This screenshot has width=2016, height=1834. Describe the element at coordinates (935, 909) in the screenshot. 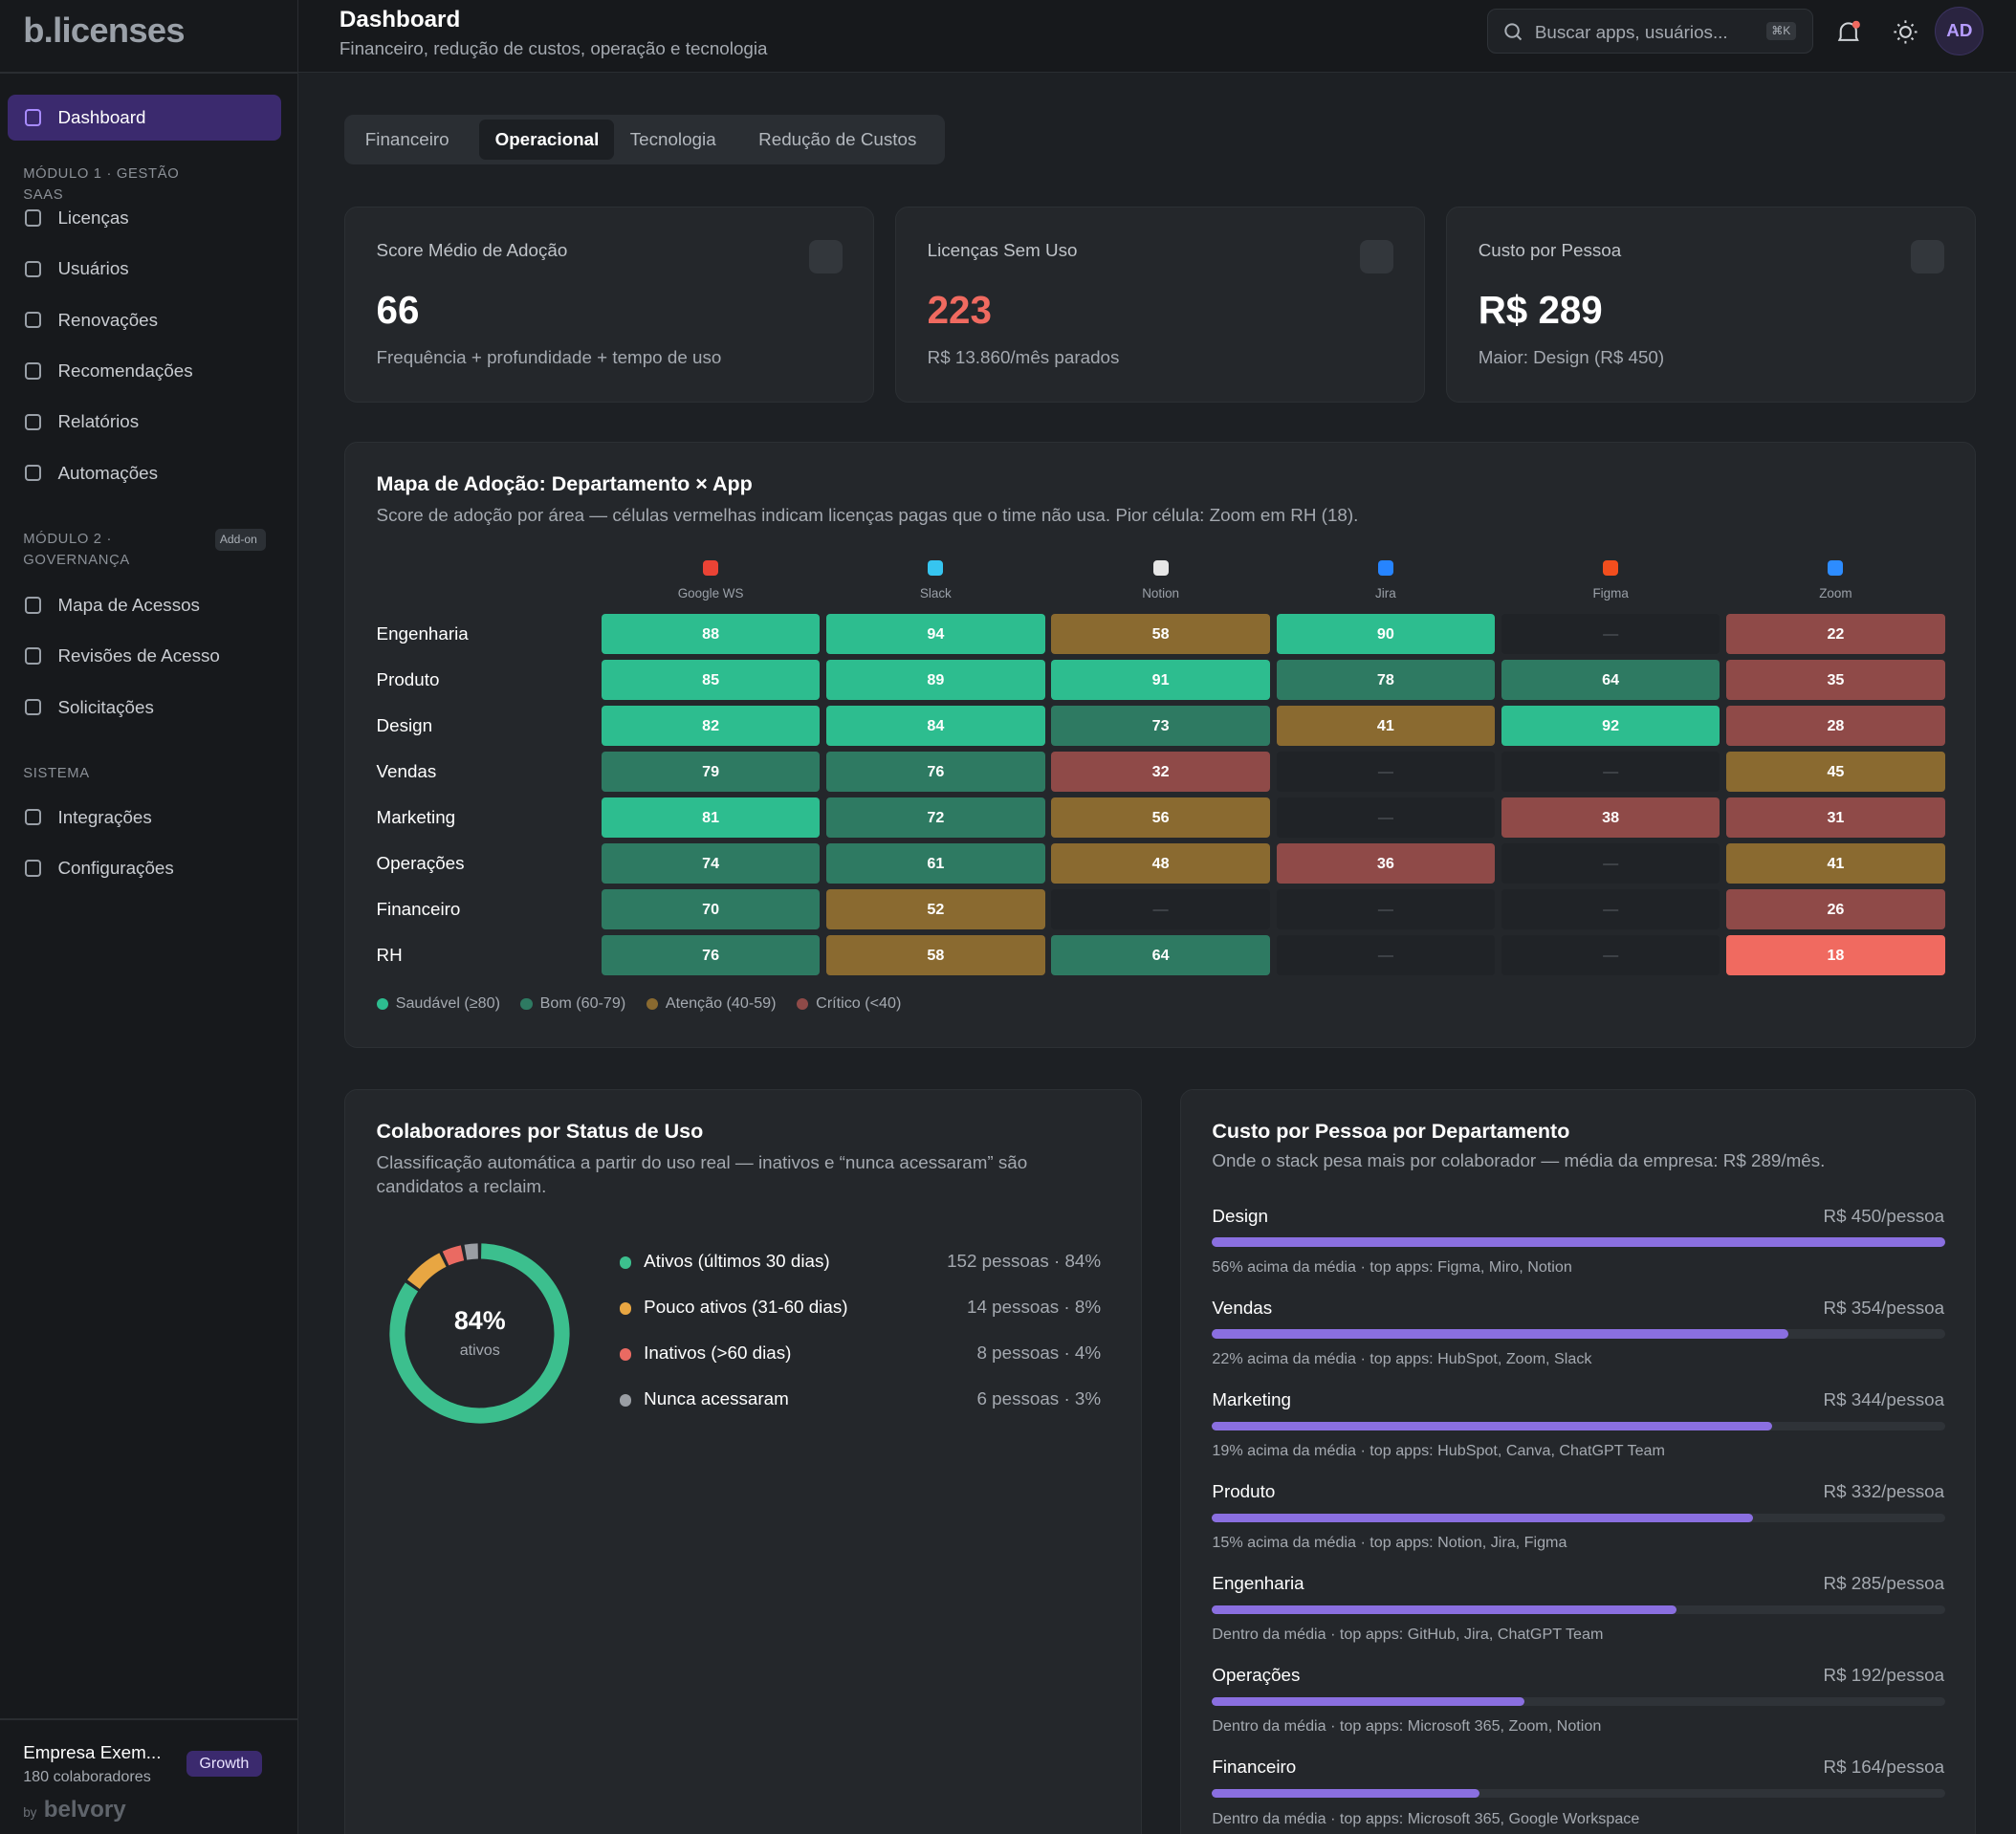

I see `heatmap-cell: 52` at that location.